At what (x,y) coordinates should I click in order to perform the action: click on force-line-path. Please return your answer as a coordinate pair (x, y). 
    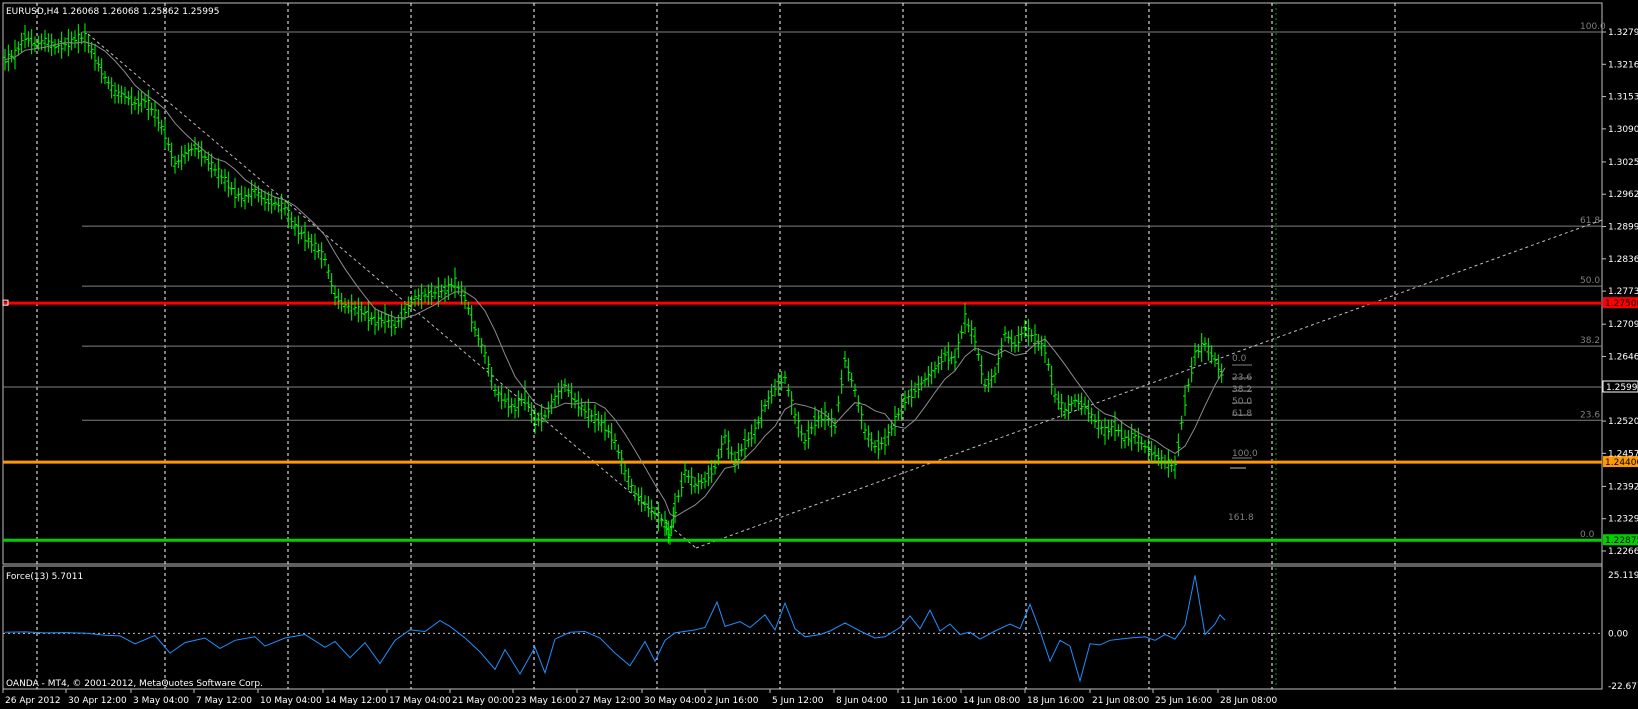
    Looking at the image, I should click on (615, 629).